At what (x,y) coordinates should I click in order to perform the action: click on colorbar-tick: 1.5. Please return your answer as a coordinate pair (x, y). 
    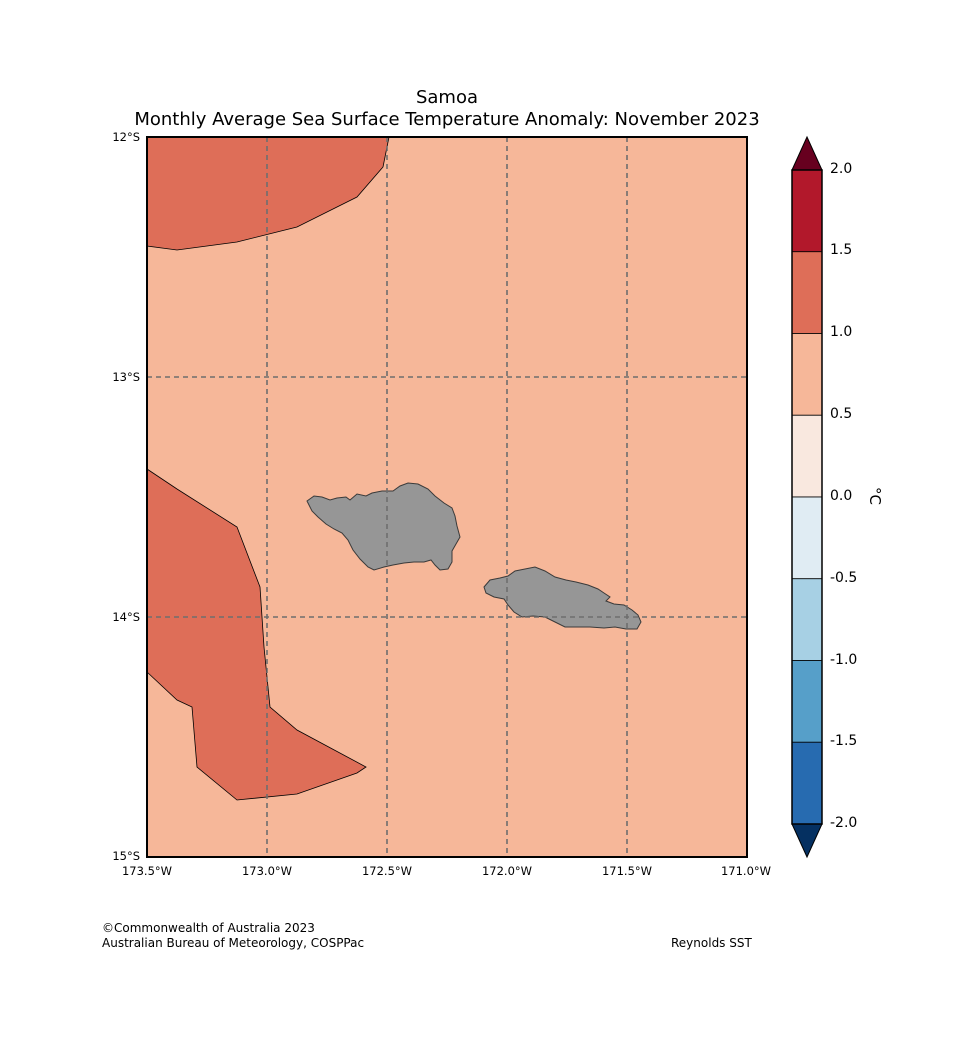
    Looking at the image, I should click on (841, 250).